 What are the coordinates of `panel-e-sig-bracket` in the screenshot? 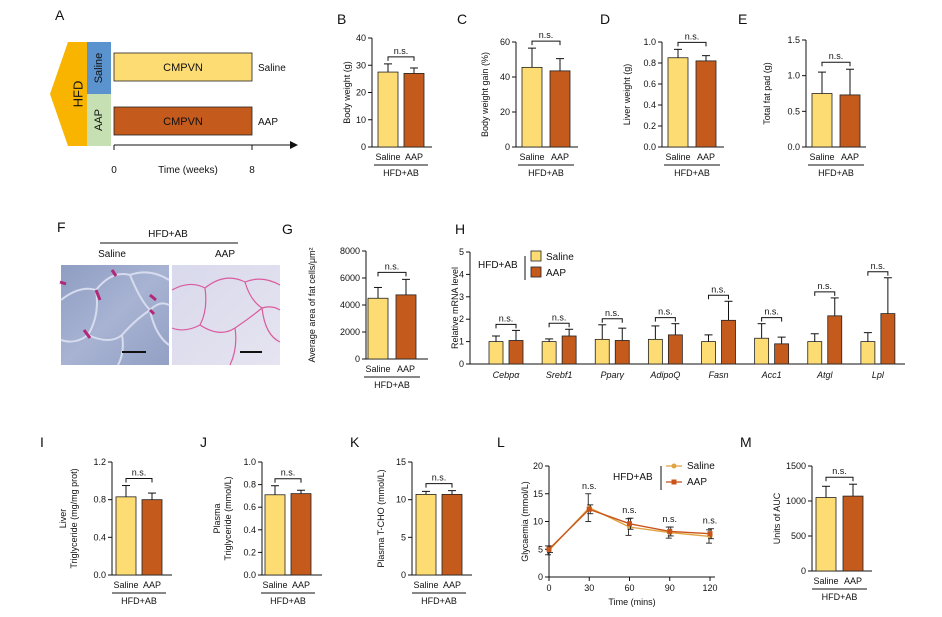 It's located at (836, 64).